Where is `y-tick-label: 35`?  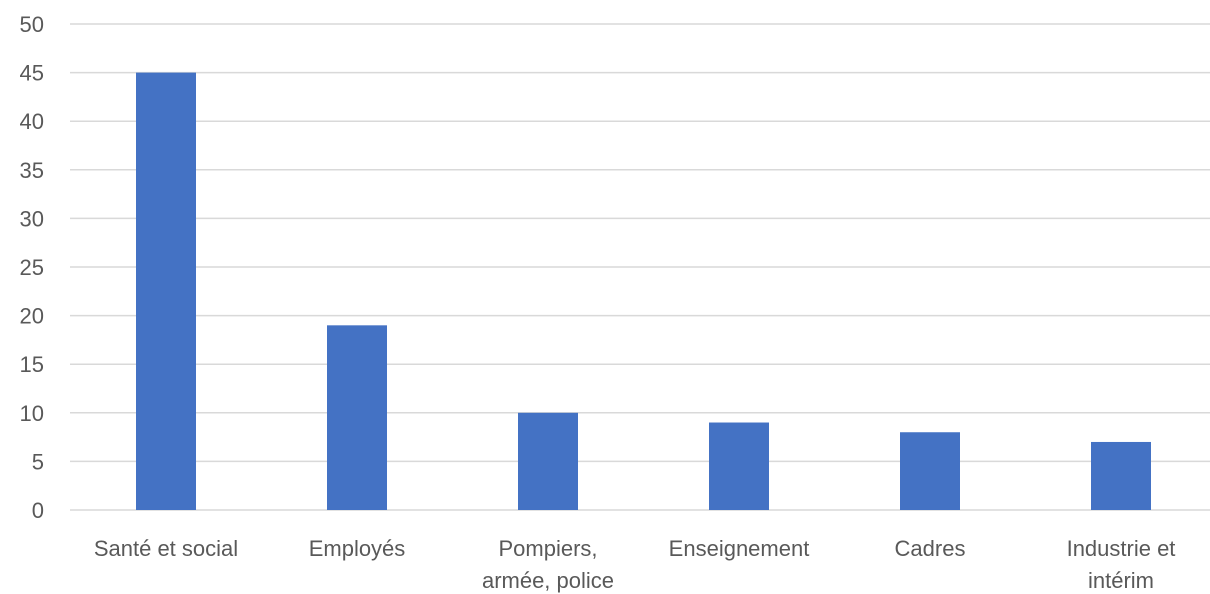
y-tick-label: 35 is located at coordinates (32, 170).